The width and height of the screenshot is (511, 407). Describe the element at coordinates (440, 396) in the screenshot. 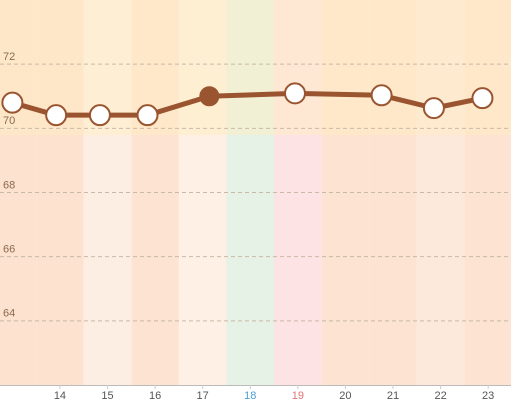

I see `x-tick-label: 22` at that location.